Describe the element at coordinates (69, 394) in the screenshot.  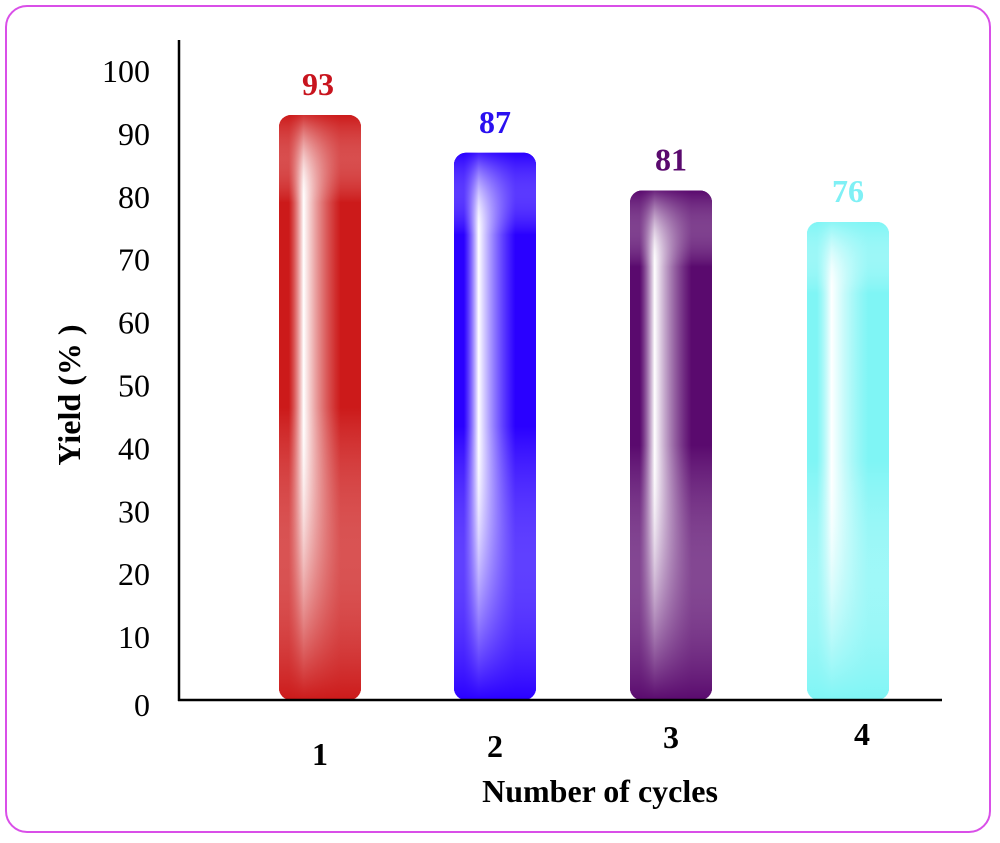
I see `y-axis-title: Yield (% )` at that location.